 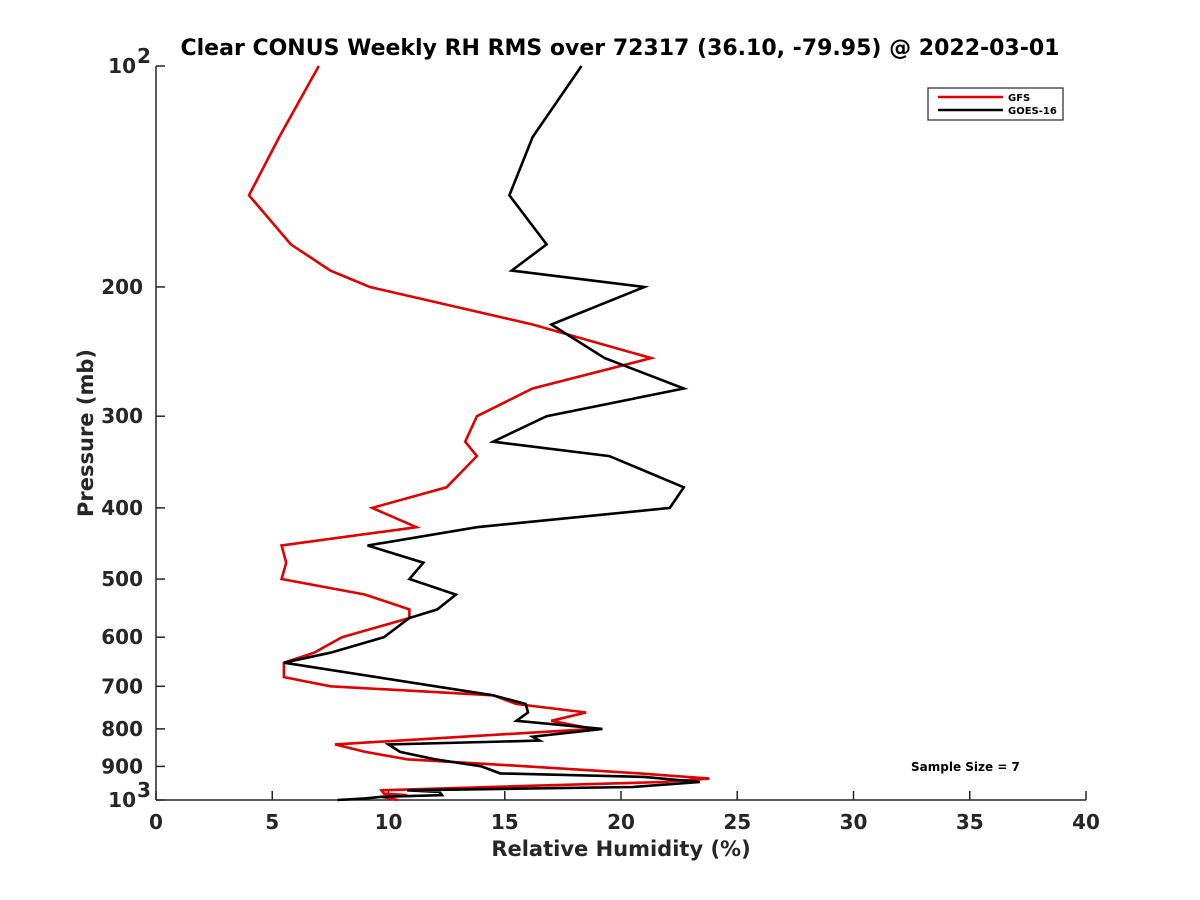 I want to click on sample-size-annotation: Sample Size = 7, so click(x=965, y=767).